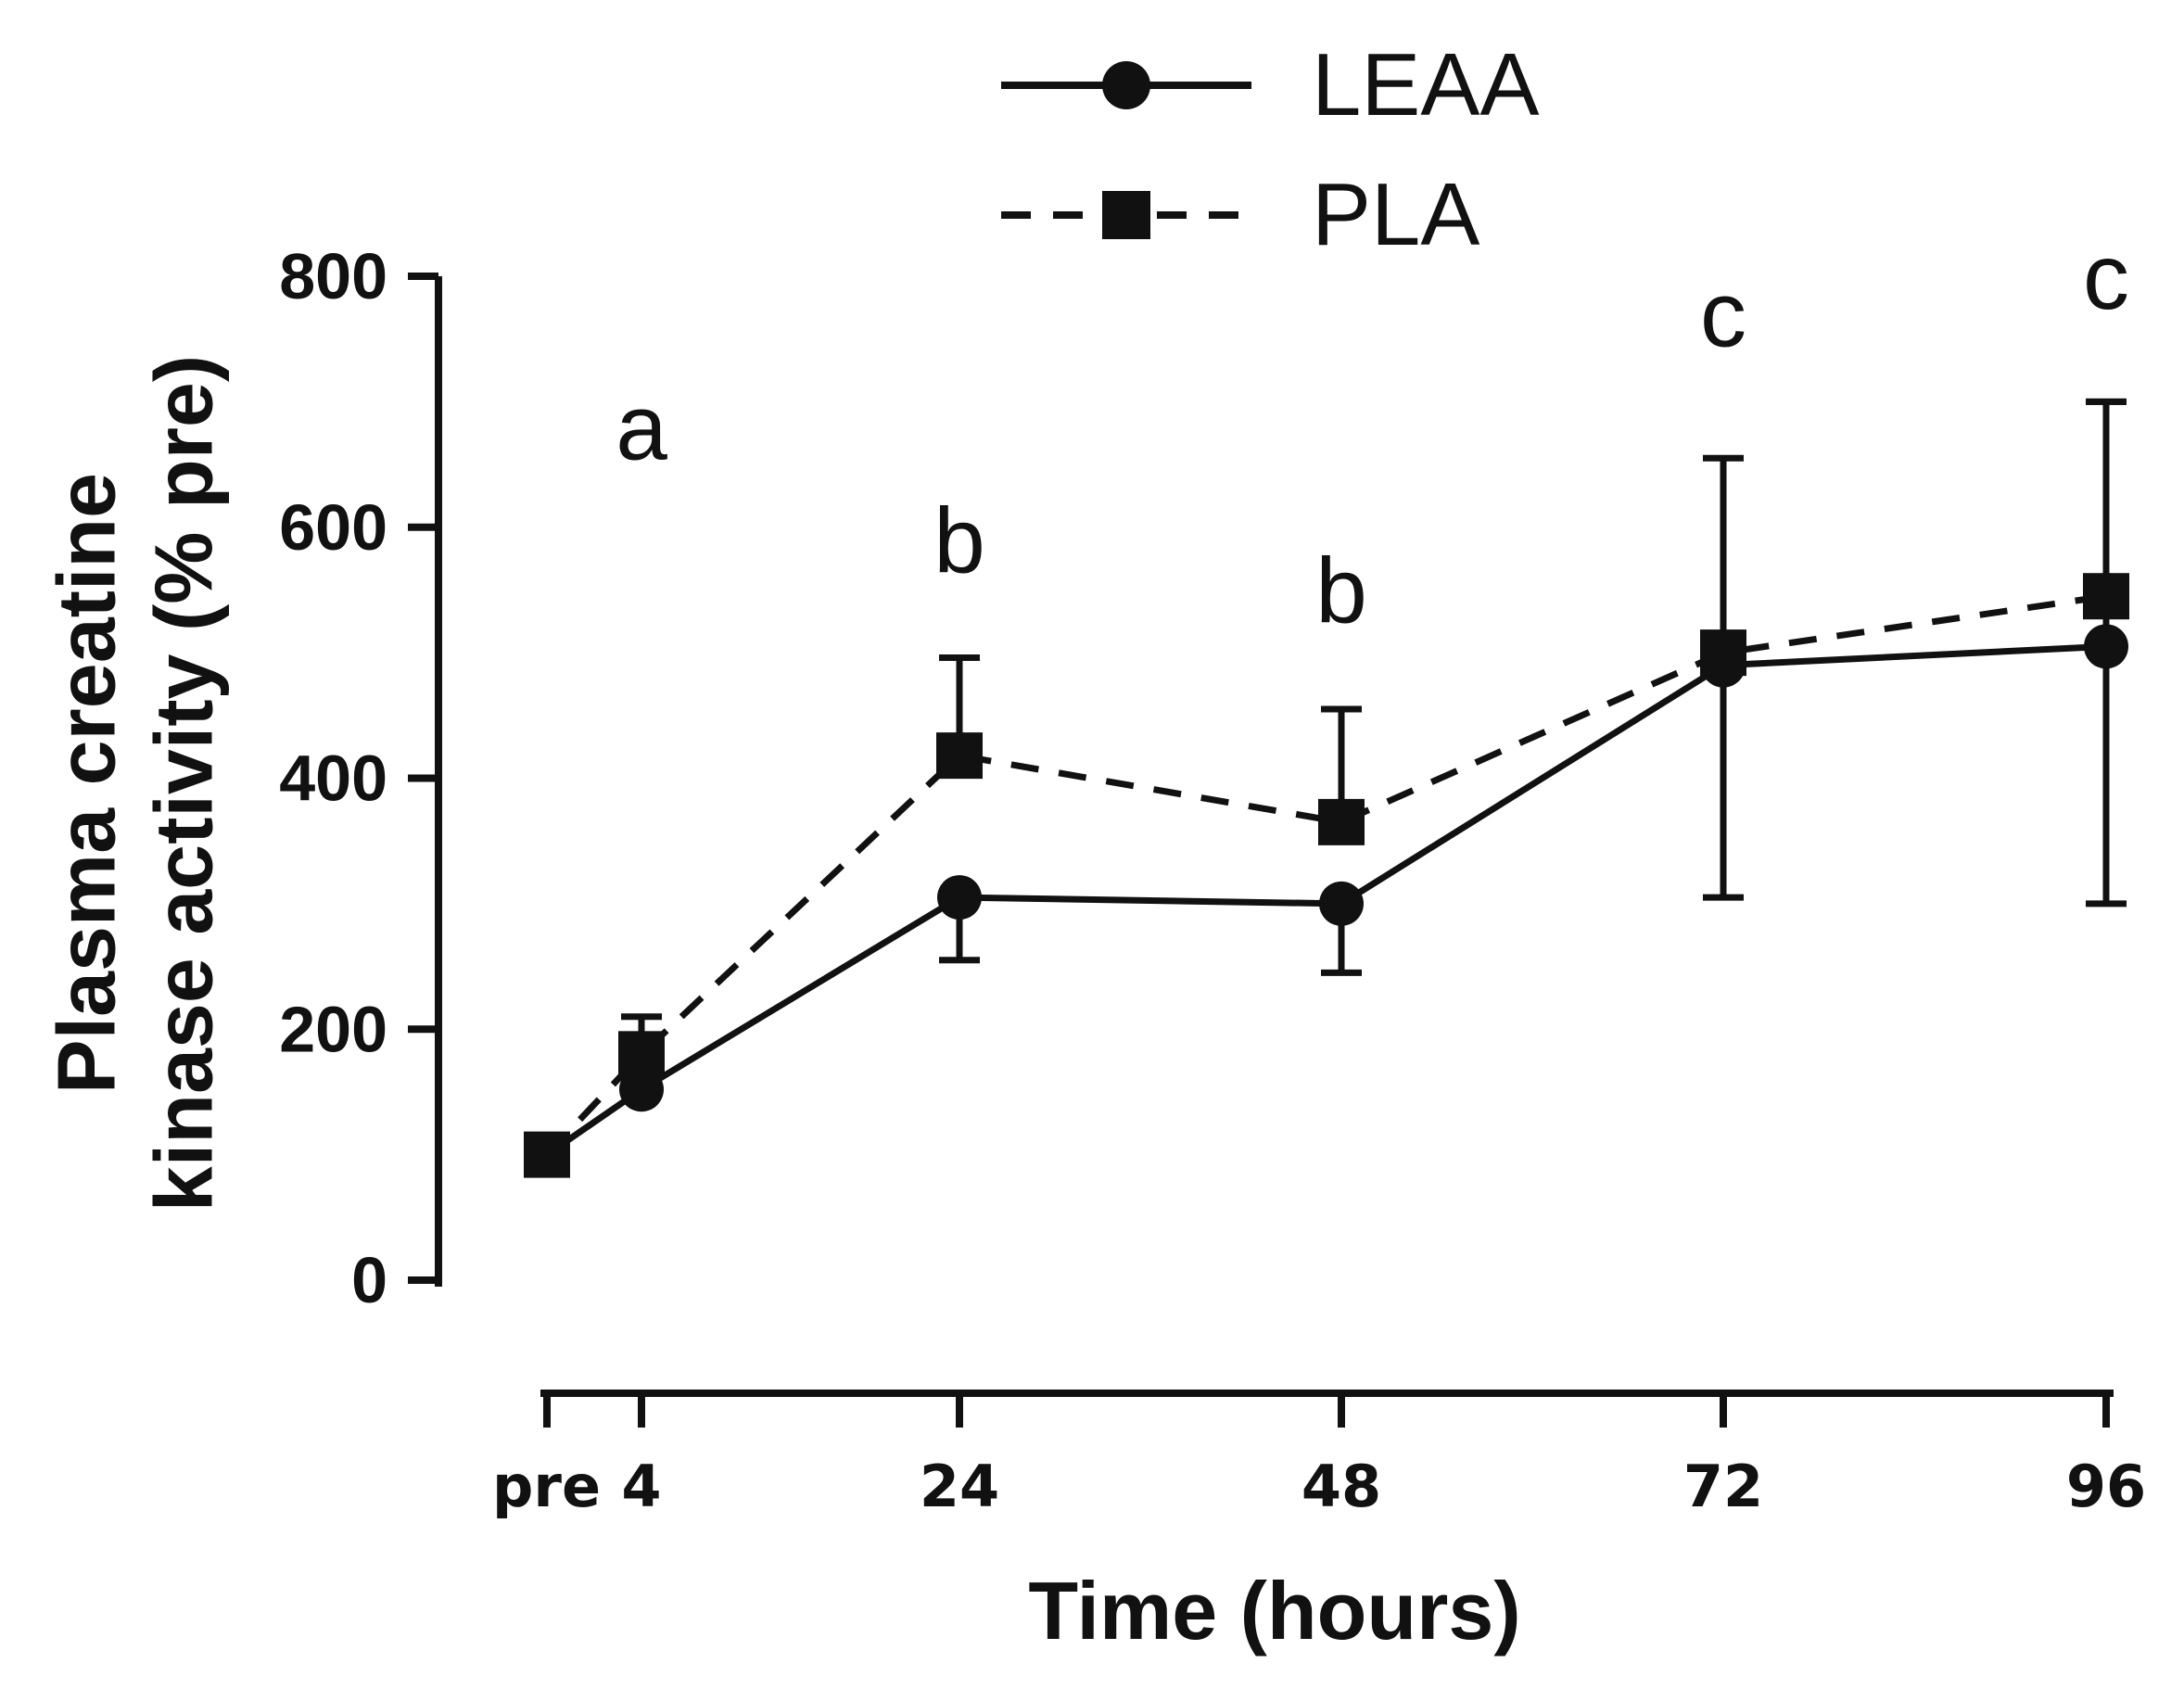 This screenshot has width=2184, height=1701. What do you see at coordinates (1126, 85) in the screenshot?
I see `legend-leaa-marker` at bounding box center [1126, 85].